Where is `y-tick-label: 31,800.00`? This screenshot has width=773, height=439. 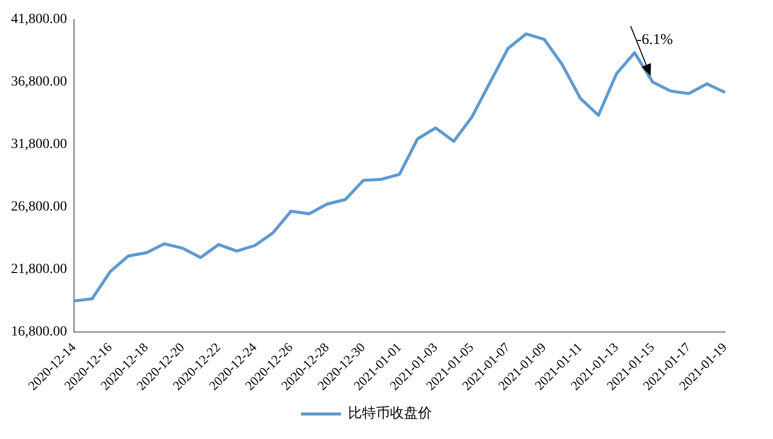
y-tick-label: 31,800.00 is located at coordinates (39, 144).